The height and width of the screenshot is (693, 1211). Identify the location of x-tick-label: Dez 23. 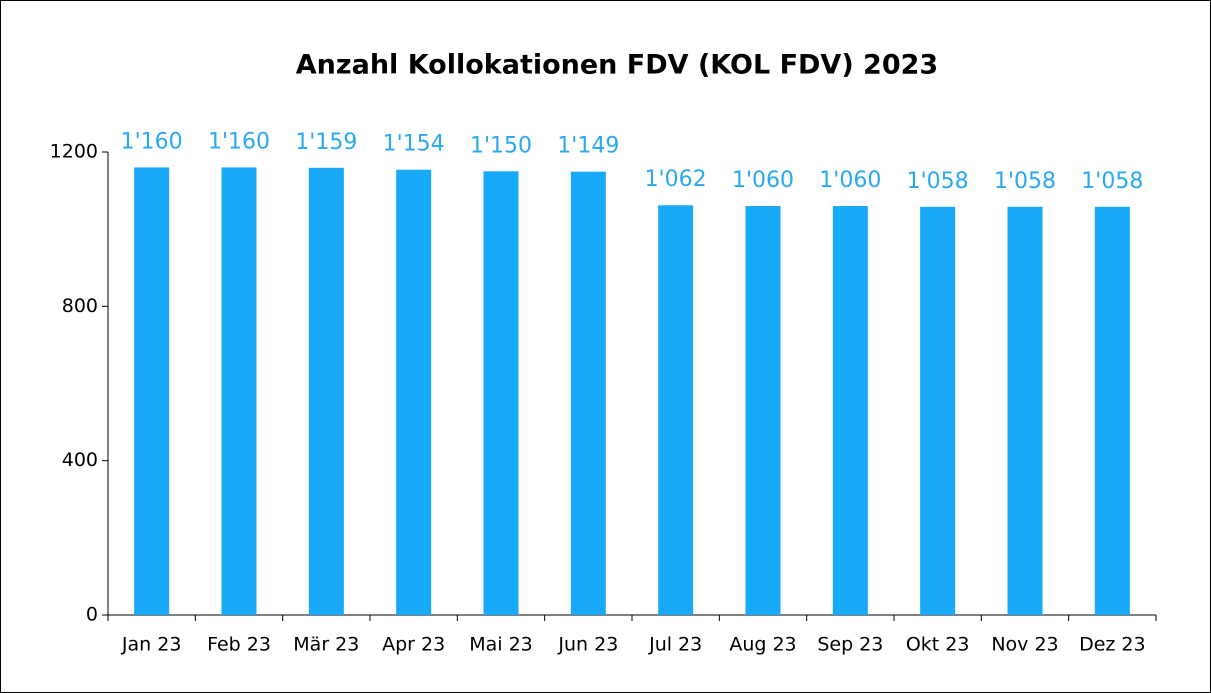
(1112, 645).